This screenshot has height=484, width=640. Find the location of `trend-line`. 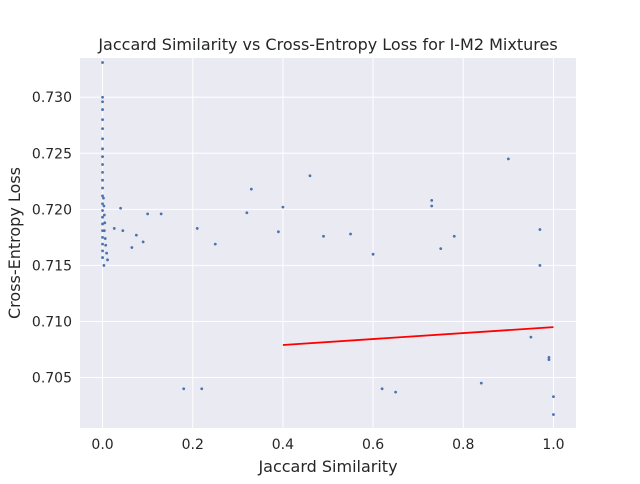

trend-line is located at coordinates (418, 336).